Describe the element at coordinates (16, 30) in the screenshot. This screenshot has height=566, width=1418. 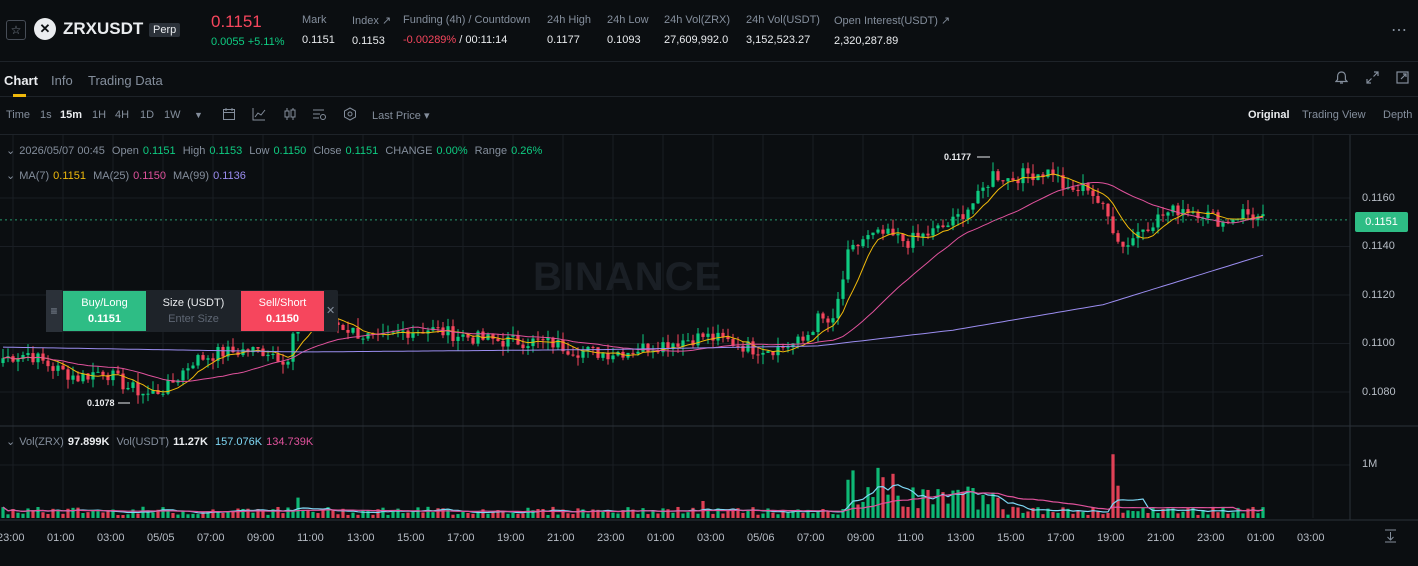
I see `star-icon: ☆` at that location.